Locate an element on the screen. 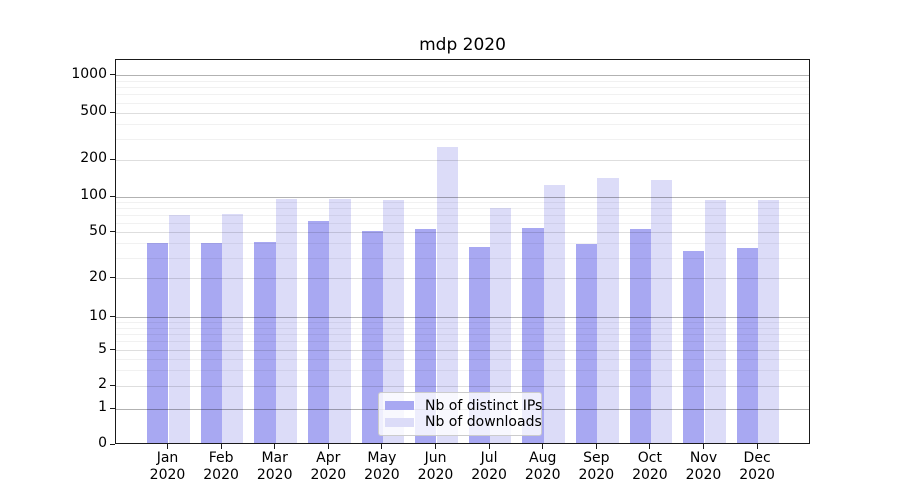  chart-title: mdp 2020 is located at coordinates (462, 45).